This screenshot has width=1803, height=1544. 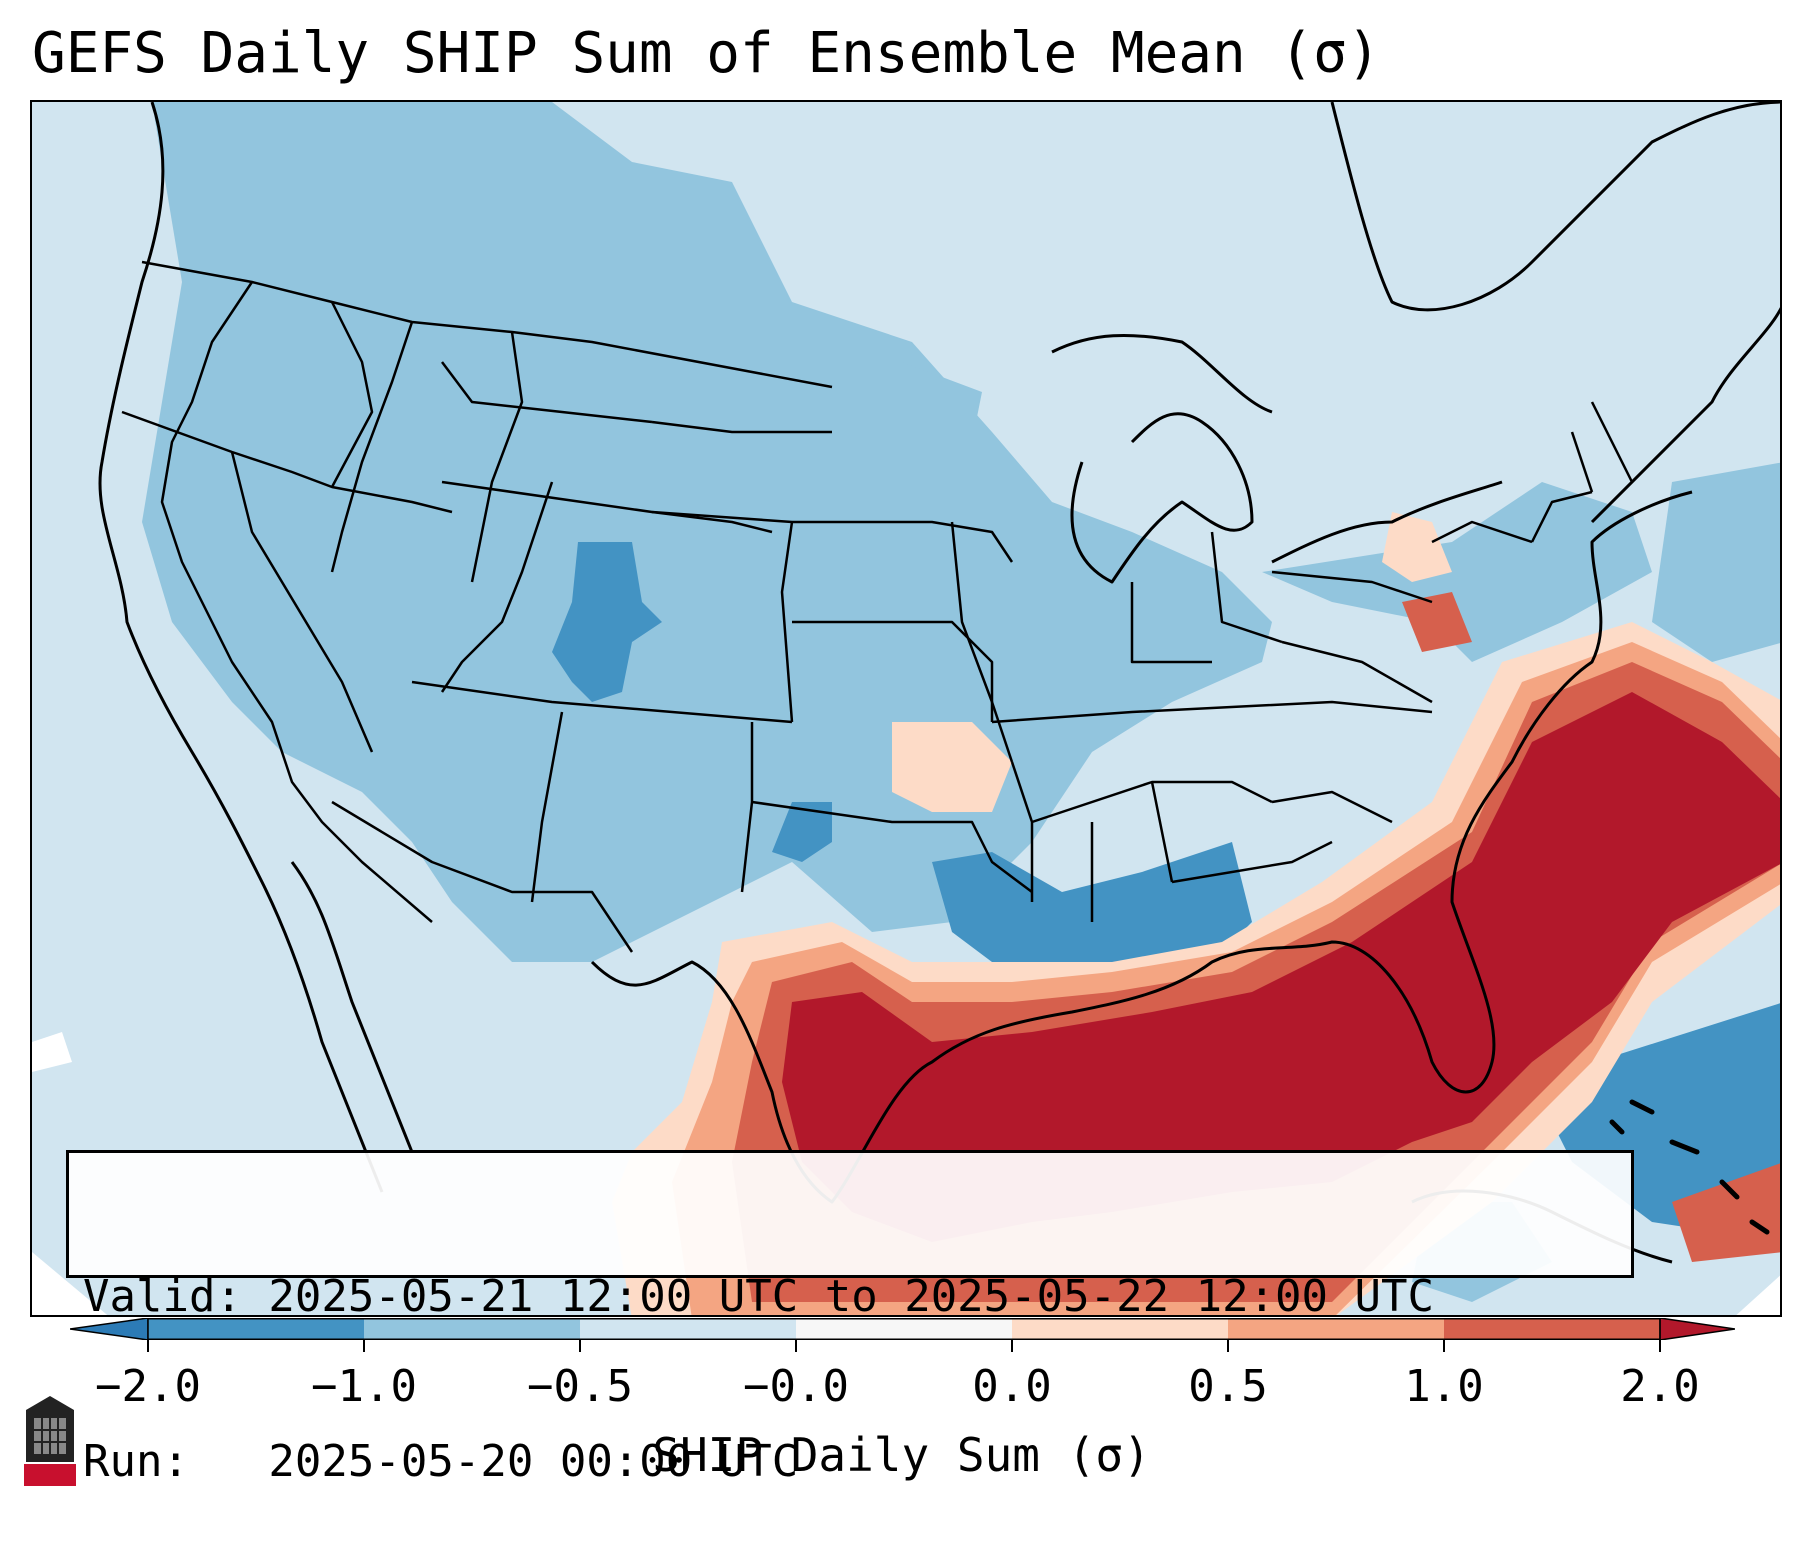 What do you see at coordinates (901, 1455) in the screenshot?
I see `colorbar-label: SHIP Daily Sum (σ)` at bounding box center [901, 1455].